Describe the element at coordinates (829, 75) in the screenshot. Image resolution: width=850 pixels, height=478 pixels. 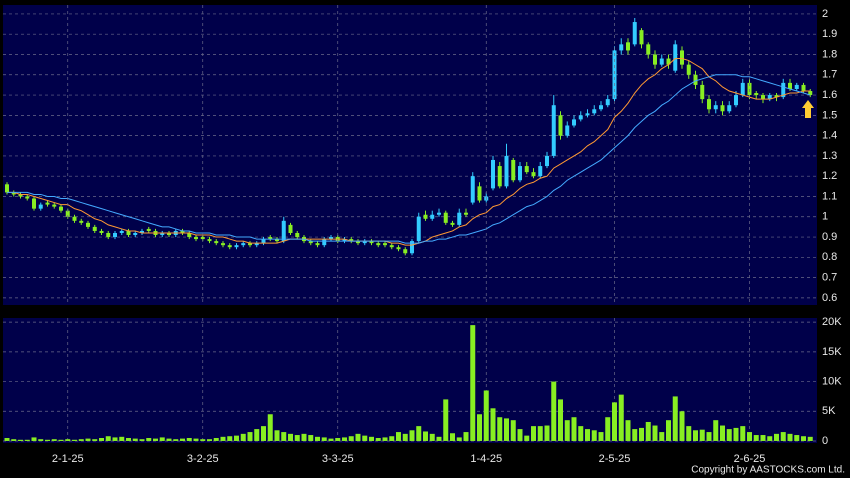
I see `y-tick-label: 1.7` at that location.